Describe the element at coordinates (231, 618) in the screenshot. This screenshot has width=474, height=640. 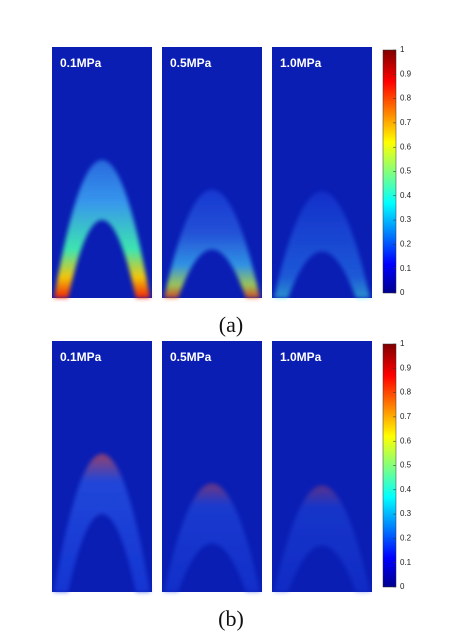
I see `panel-caption: (b)` at that location.